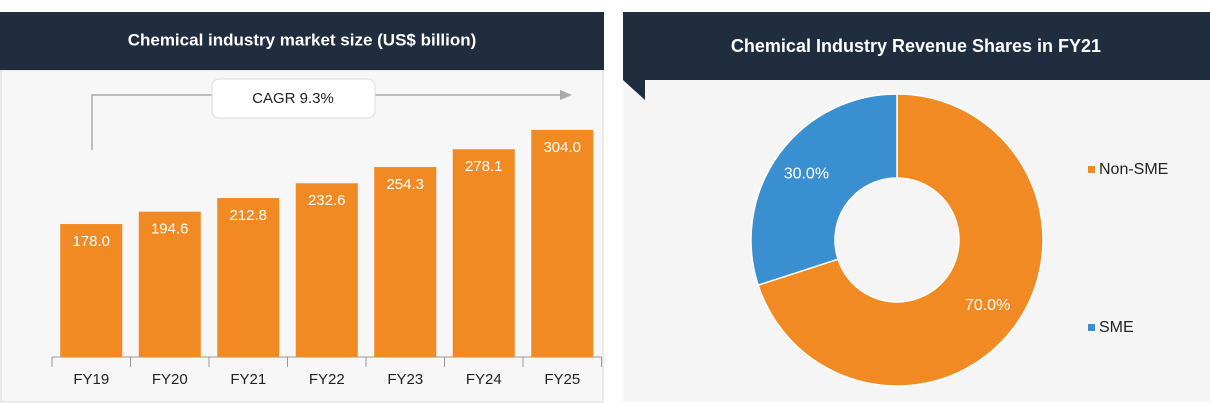 Image resolution: width=1210 pixels, height=404 pixels. I want to click on value-label: 178.0, so click(91, 241).